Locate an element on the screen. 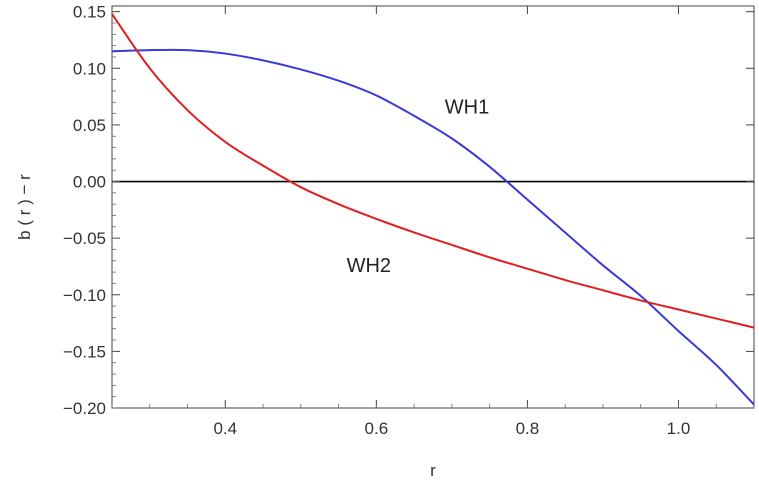  y-tick-label: −0.20 is located at coordinates (84, 408).